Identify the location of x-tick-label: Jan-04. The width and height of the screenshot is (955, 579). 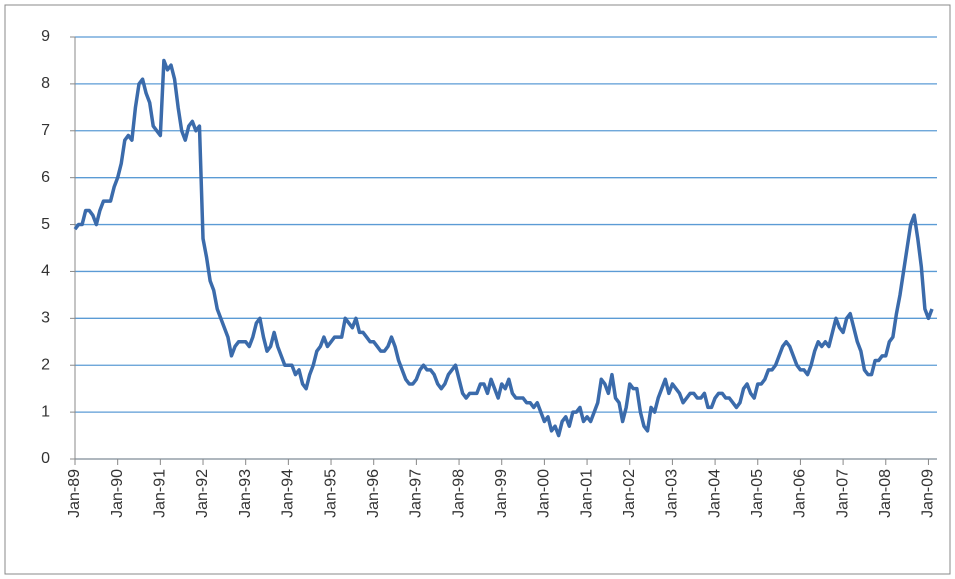
(714, 493).